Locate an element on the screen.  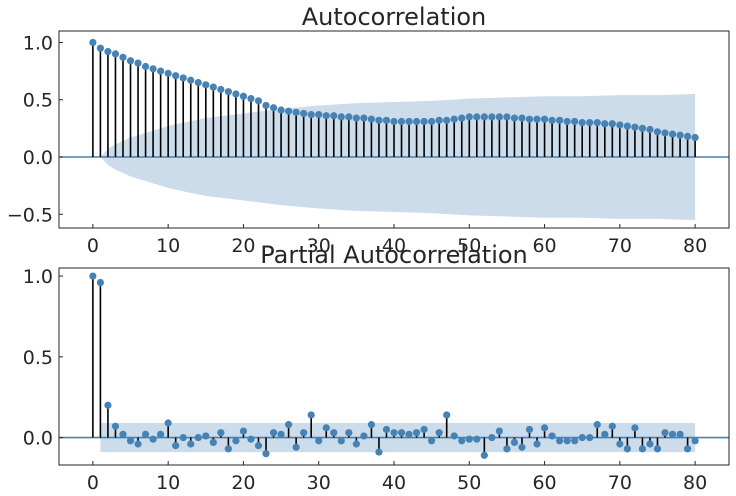
x-tick-label: 70 is located at coordinates (620, 483).